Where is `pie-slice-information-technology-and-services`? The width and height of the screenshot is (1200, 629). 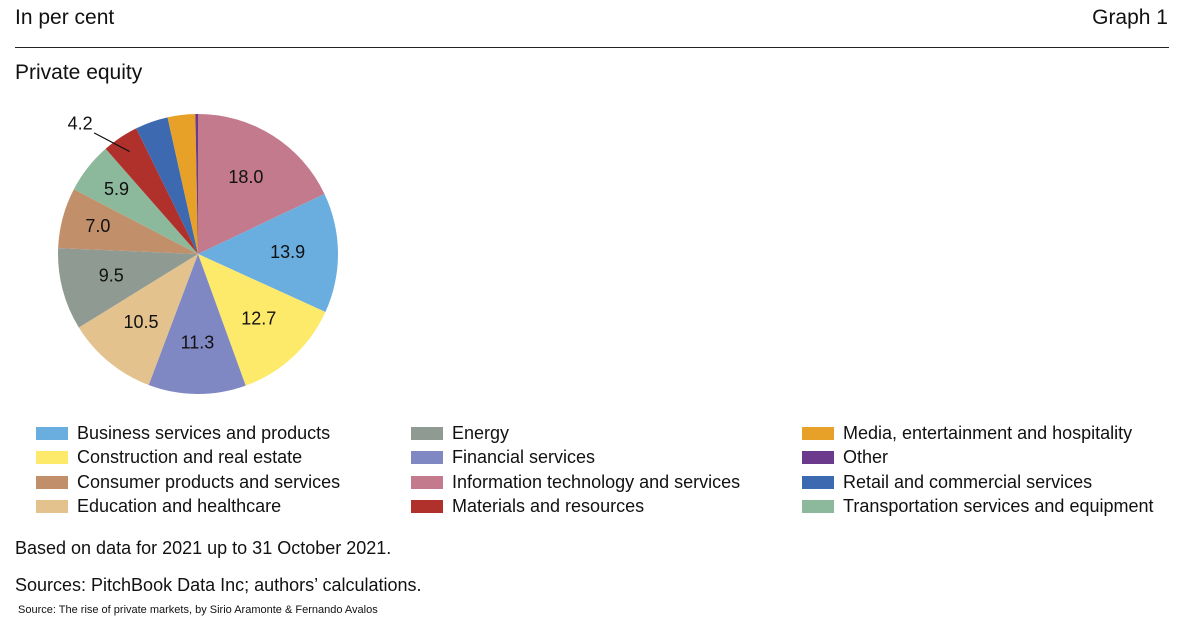
pie-slice-information-technology-and-services is located at coordinates (261, 184).